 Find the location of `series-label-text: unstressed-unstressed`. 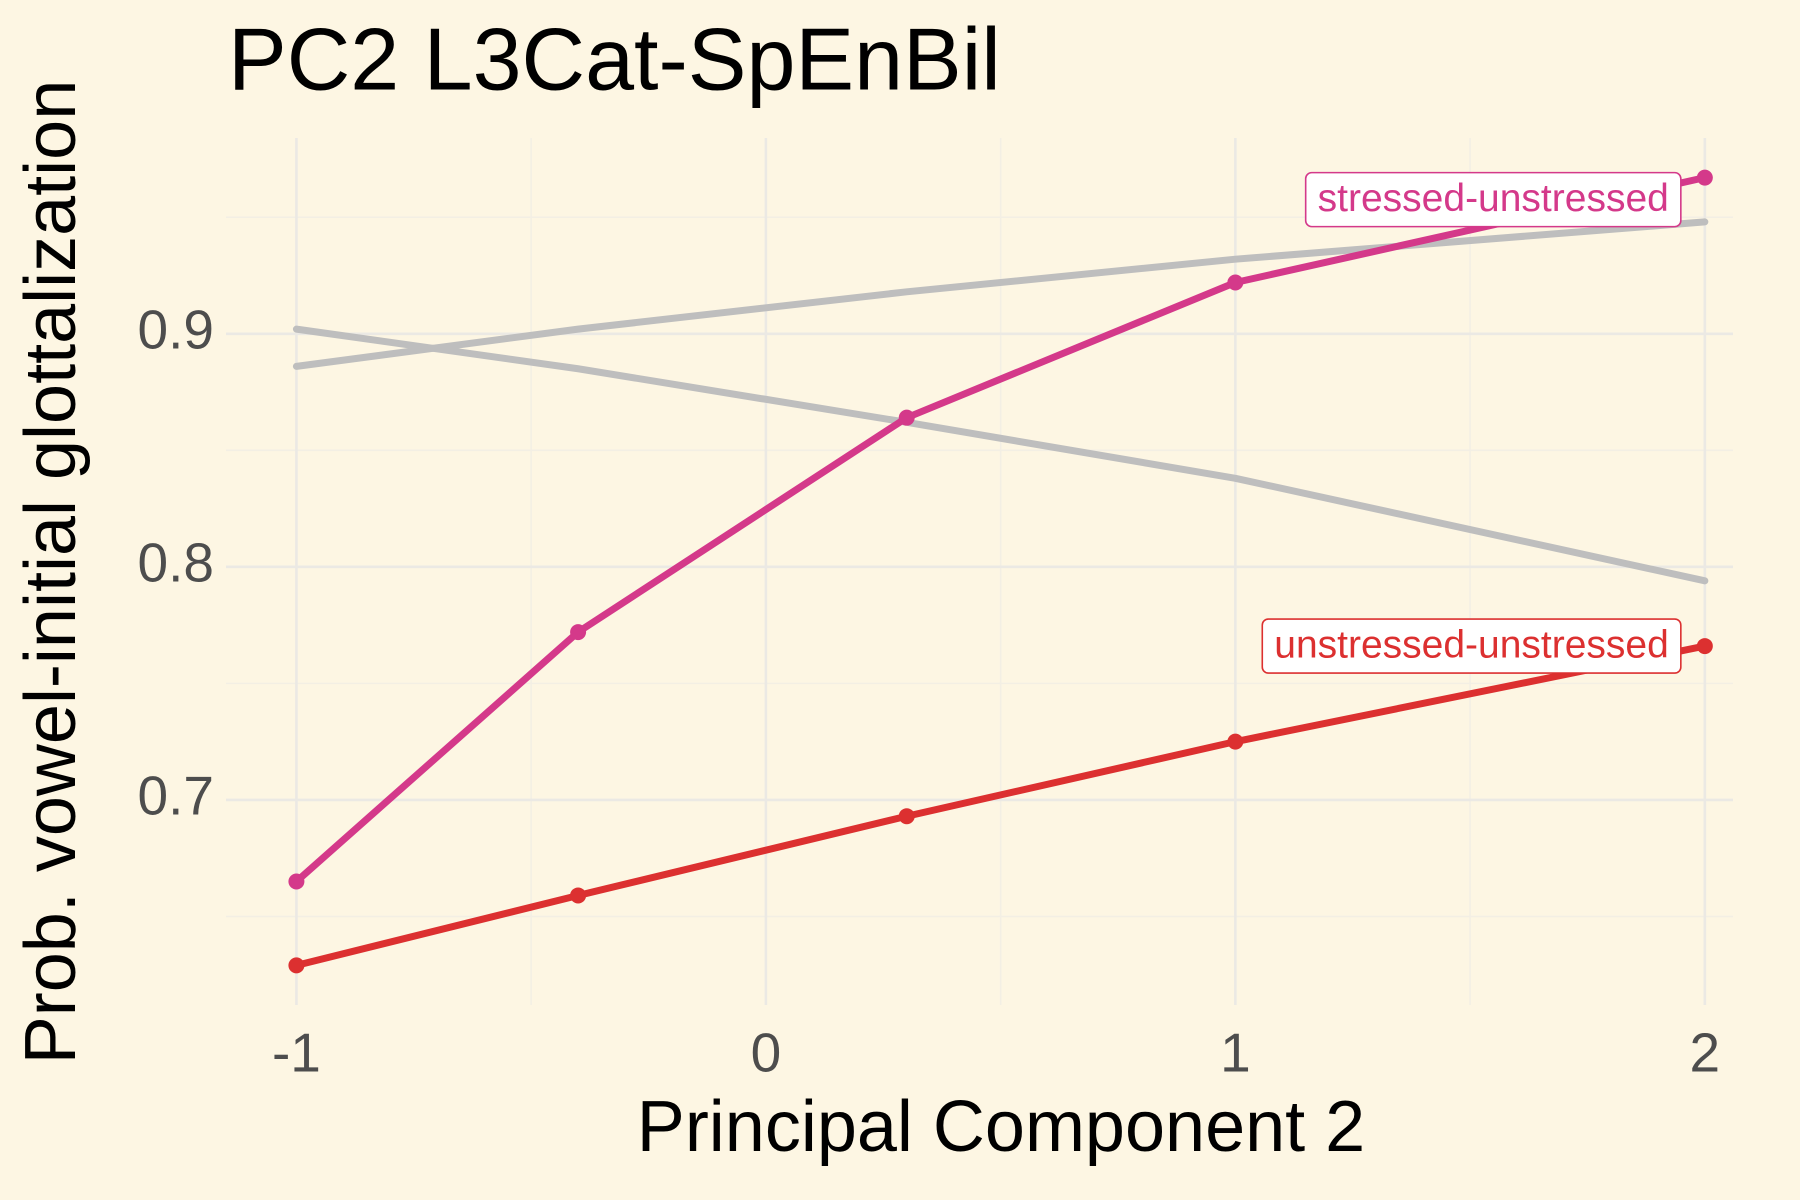

series-label-text: unstressed-unstressed is located at coordinates (1471, 644).